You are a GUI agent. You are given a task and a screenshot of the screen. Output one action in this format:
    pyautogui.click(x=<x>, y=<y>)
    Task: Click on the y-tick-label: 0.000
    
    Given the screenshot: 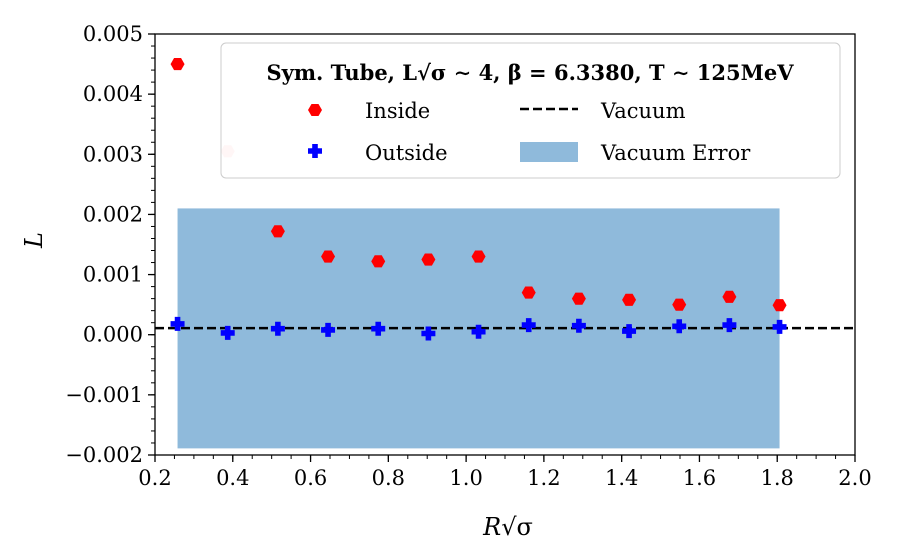 What is the action you would take?
    pyautogui.click(x=113, y=335)
    